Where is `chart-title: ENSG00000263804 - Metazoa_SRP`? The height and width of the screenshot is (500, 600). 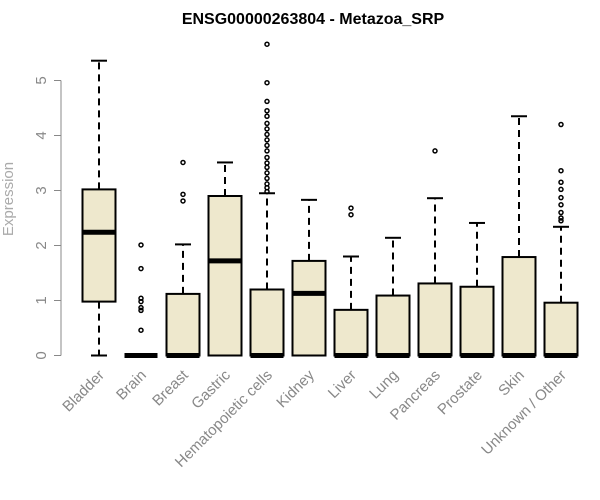 chart-title: ENSG00000263804 - Metazoa_SRP is located at coordinates (313, 19).